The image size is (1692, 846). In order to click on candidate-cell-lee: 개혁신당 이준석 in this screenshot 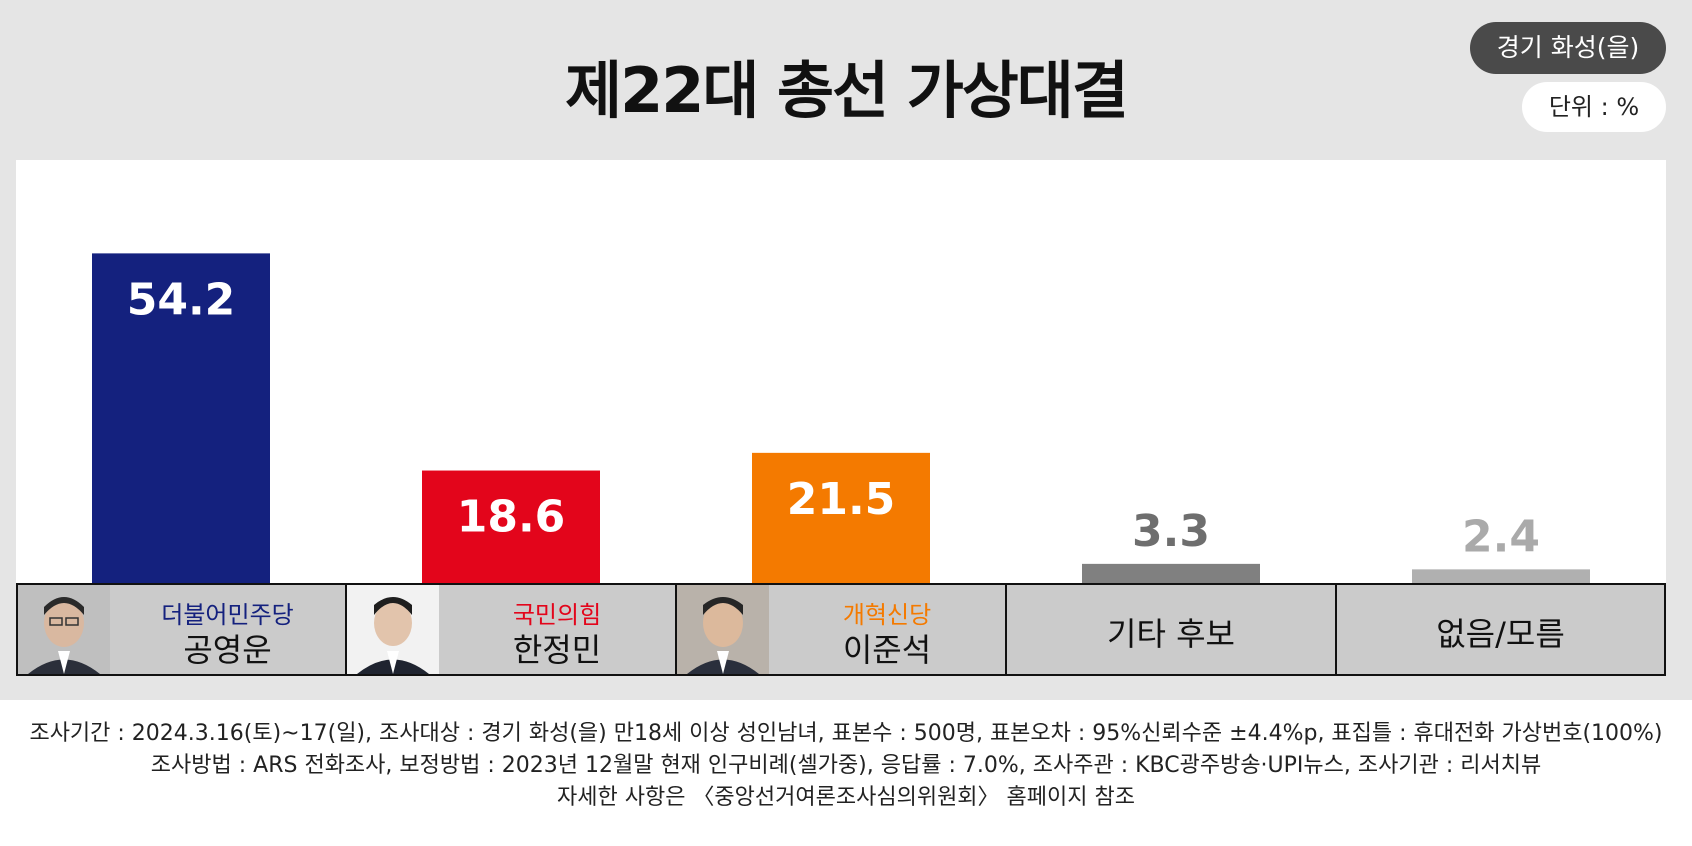, I will do `click(842, 629)`.